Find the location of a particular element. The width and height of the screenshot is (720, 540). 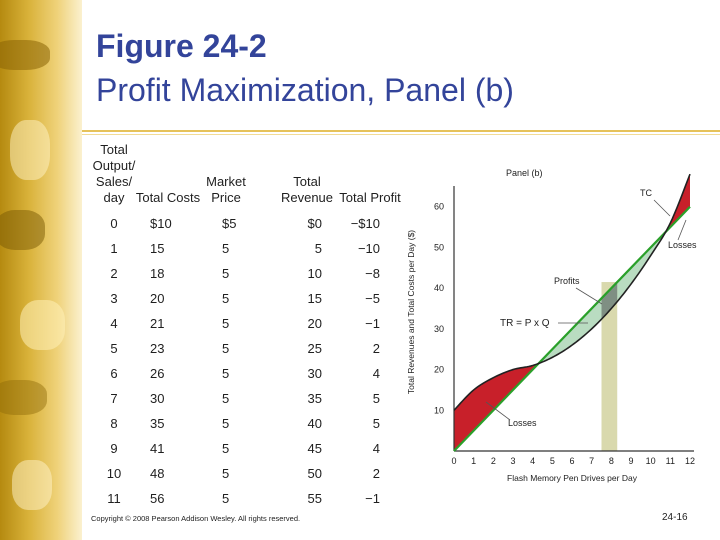

table-cell-profit: −5 is located at coordinates (372, 298).